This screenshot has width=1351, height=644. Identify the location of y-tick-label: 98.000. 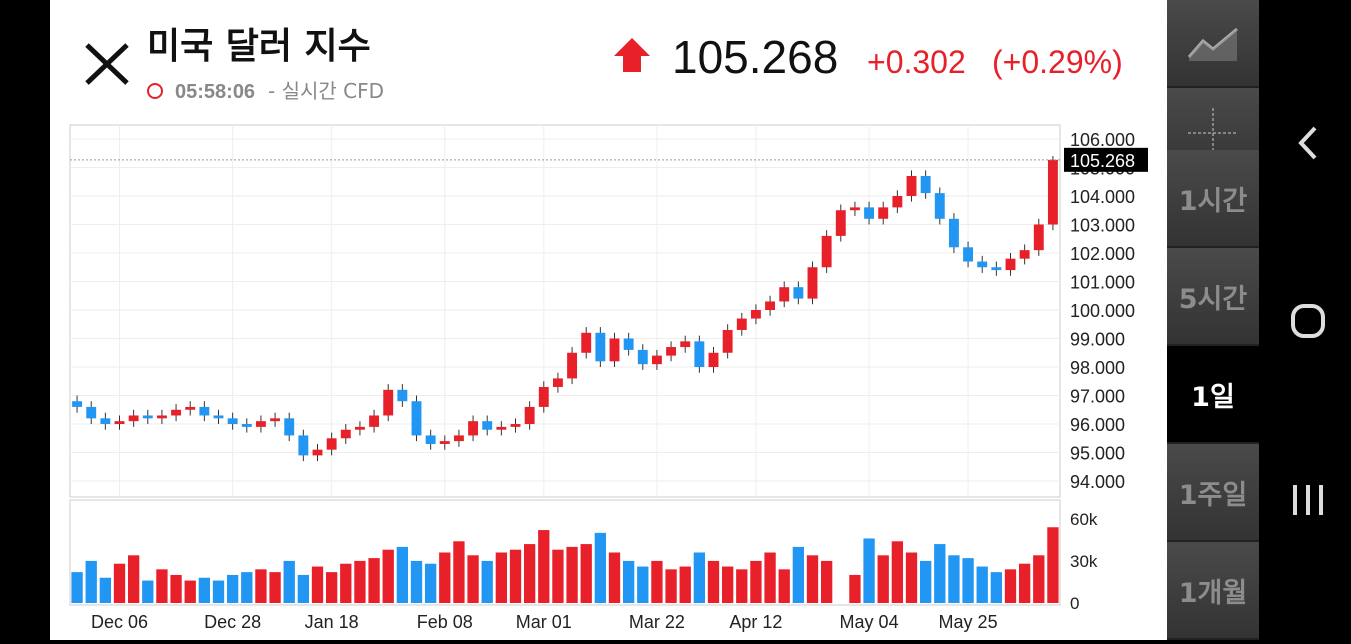
(1097, 368).